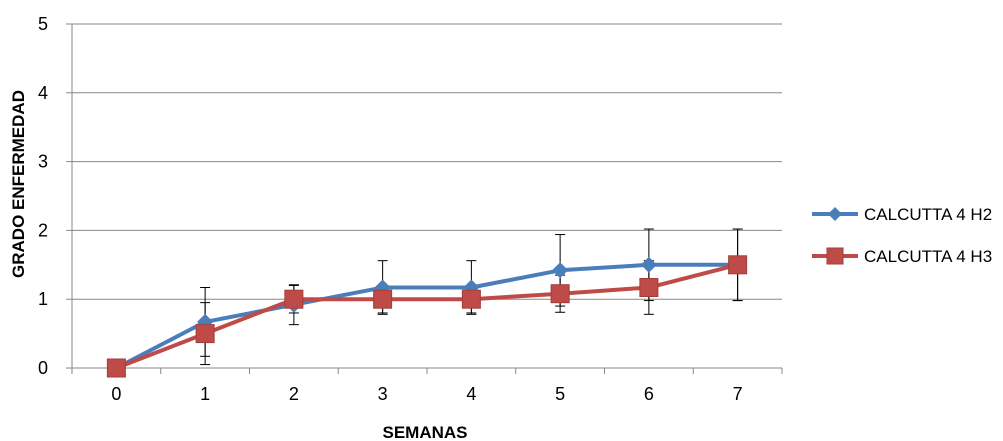 Image resolution: width=1003 pixels, height=441 pixels. Describe the element at coordinates (43, 299) in the screenshot. I see `y-tick-label: 1` at that location.